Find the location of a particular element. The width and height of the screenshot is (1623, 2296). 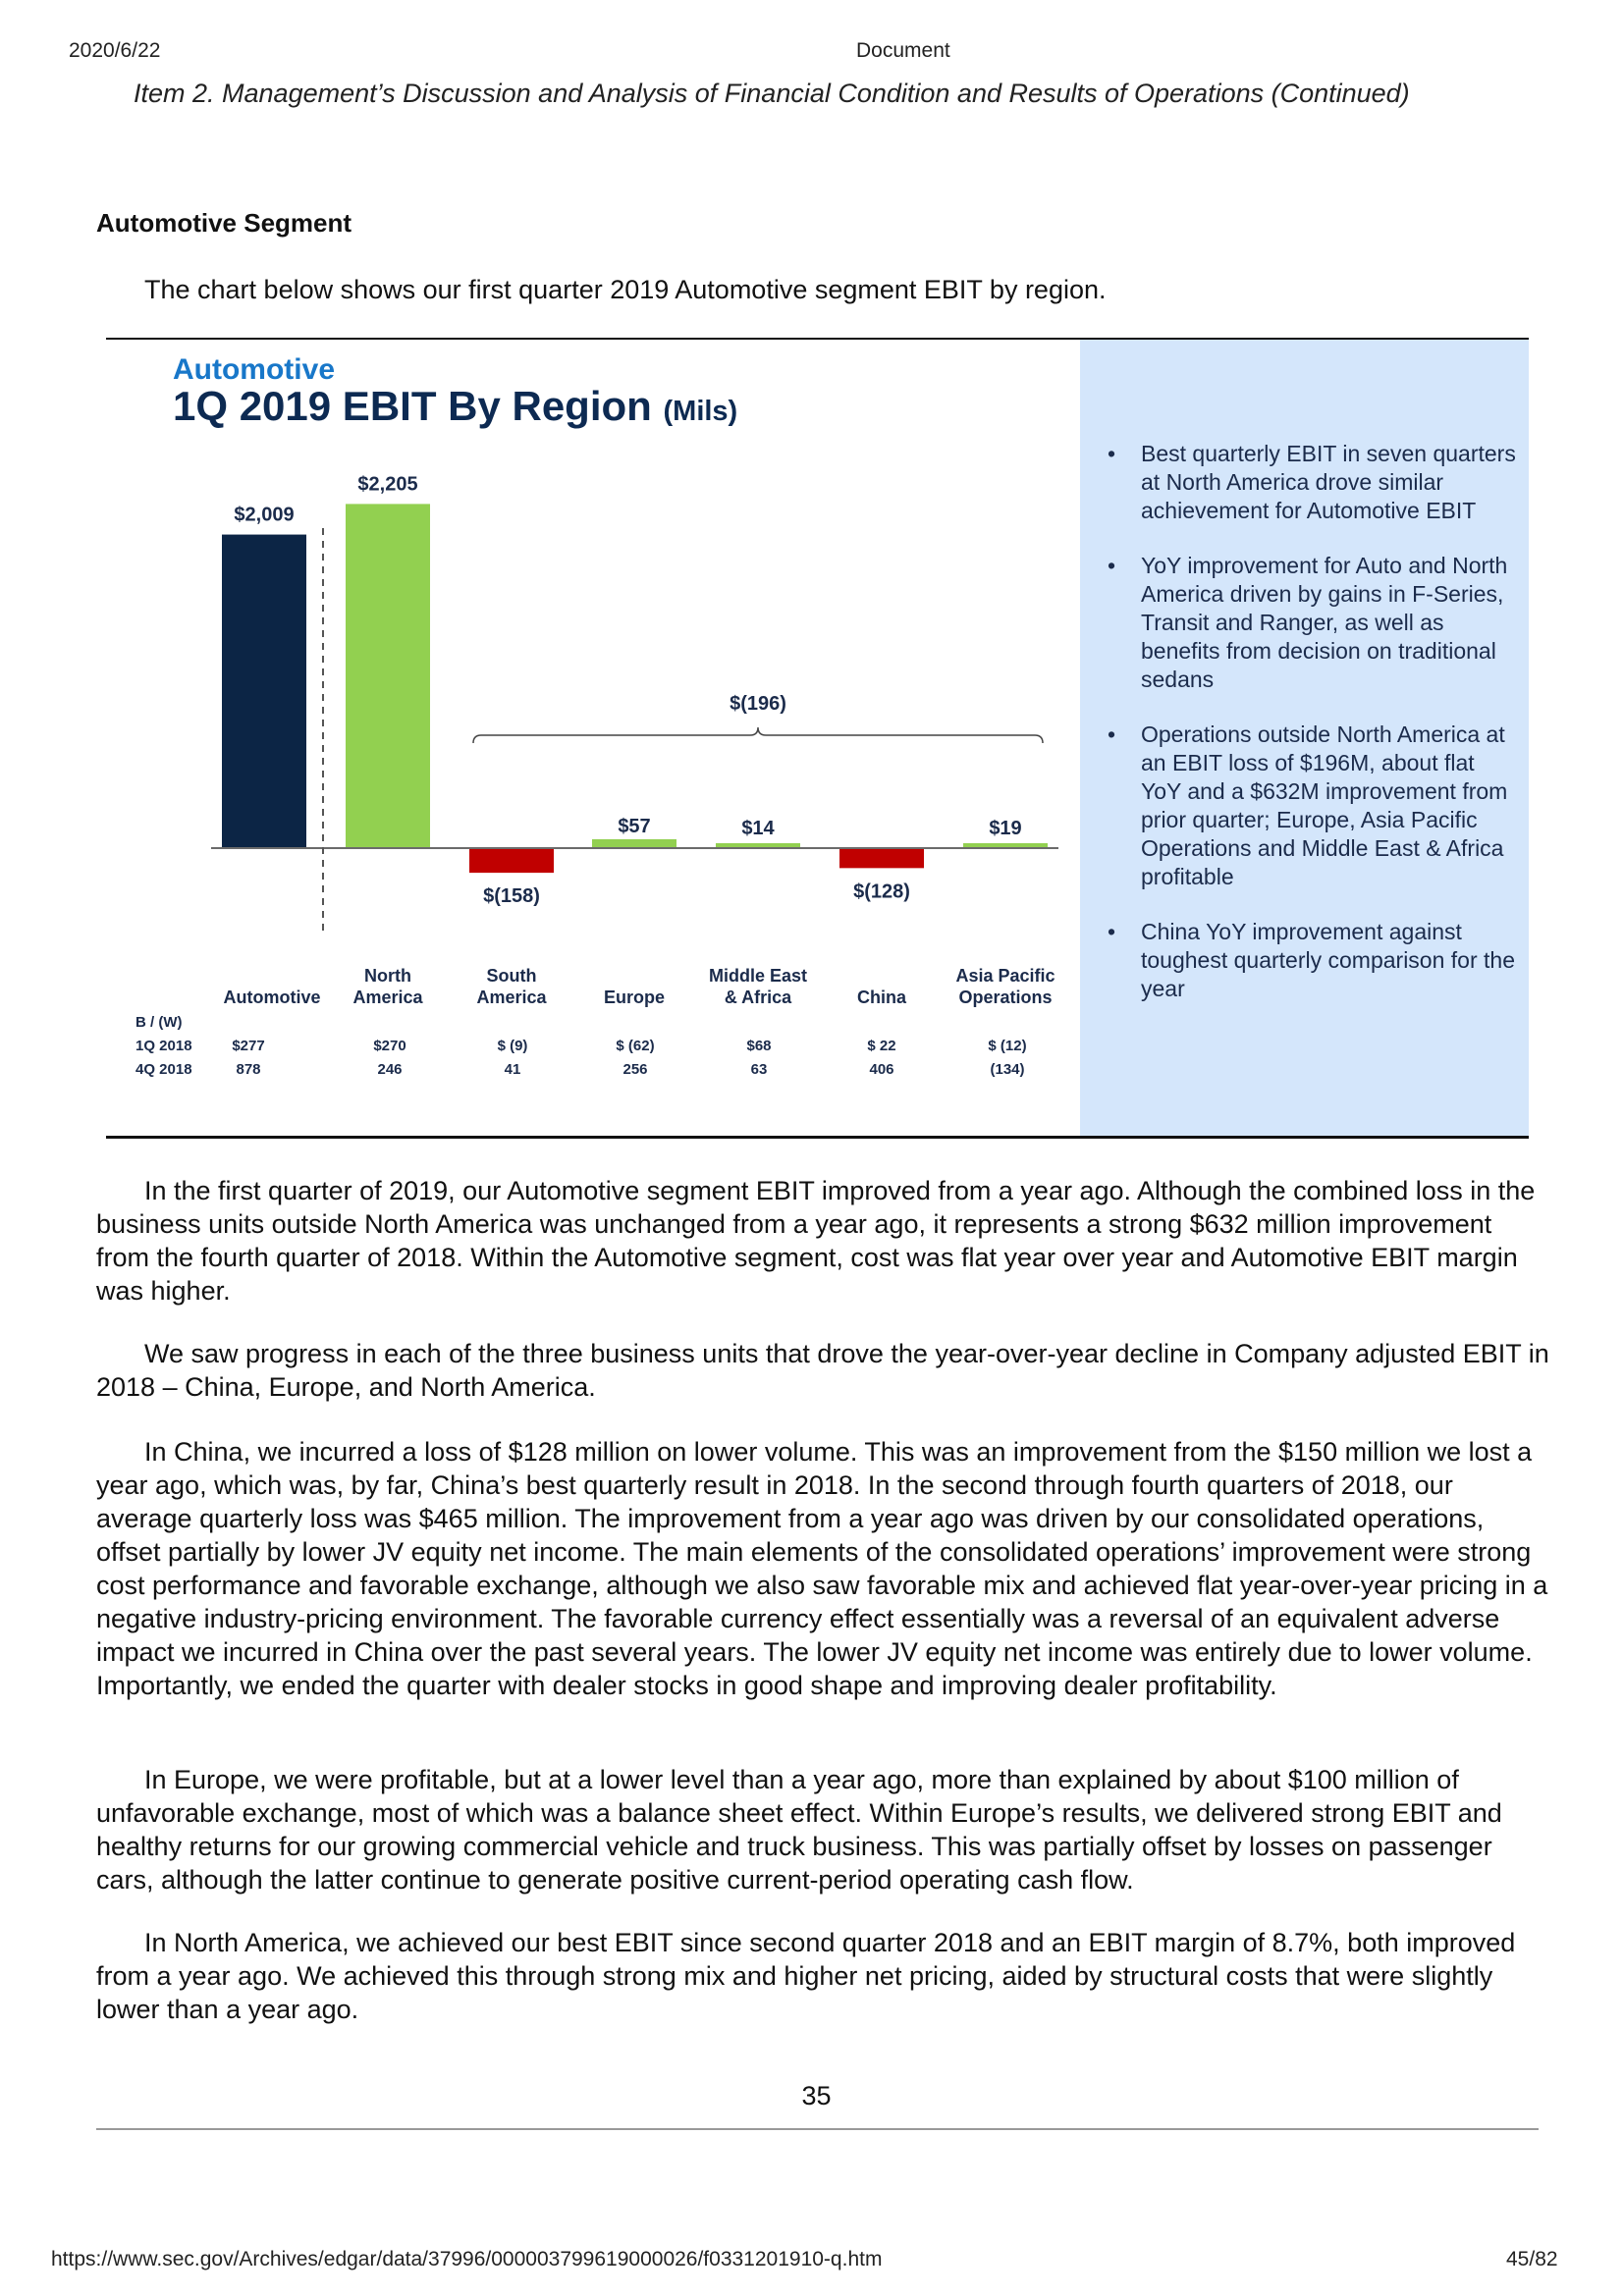

print-page-counter: 45/82 is located at coordinates (1532, 2259).